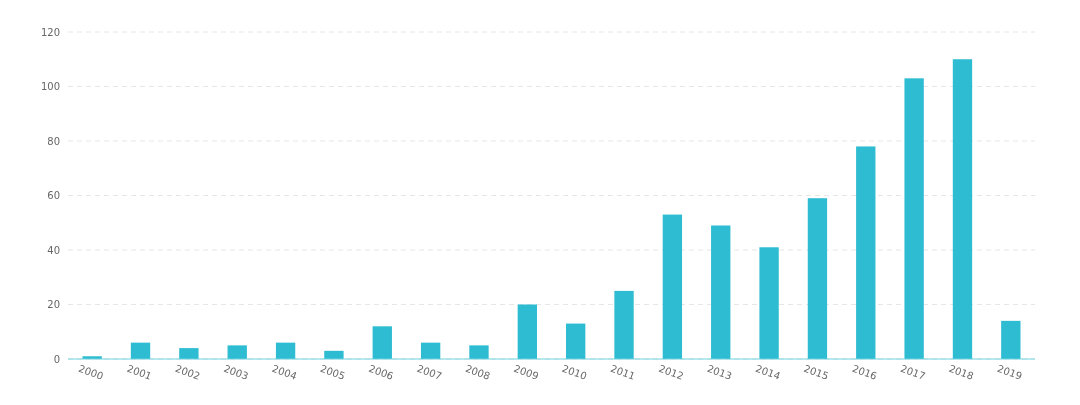 The height and width of the screenshot is (405, 1080). Describe the element at coordinates (187, 372) in the screenshot. I see `x-tick-label: 2002` at that location.